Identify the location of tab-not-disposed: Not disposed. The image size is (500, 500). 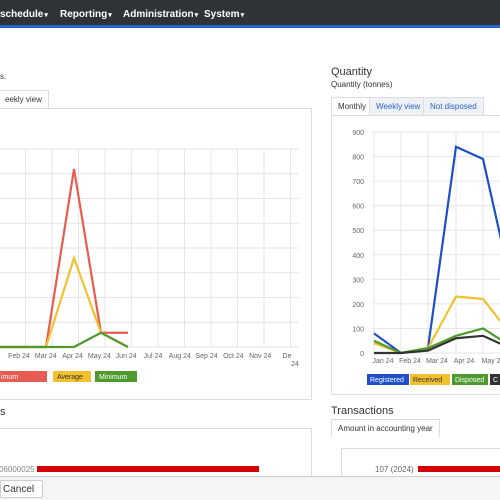
(453, 106).